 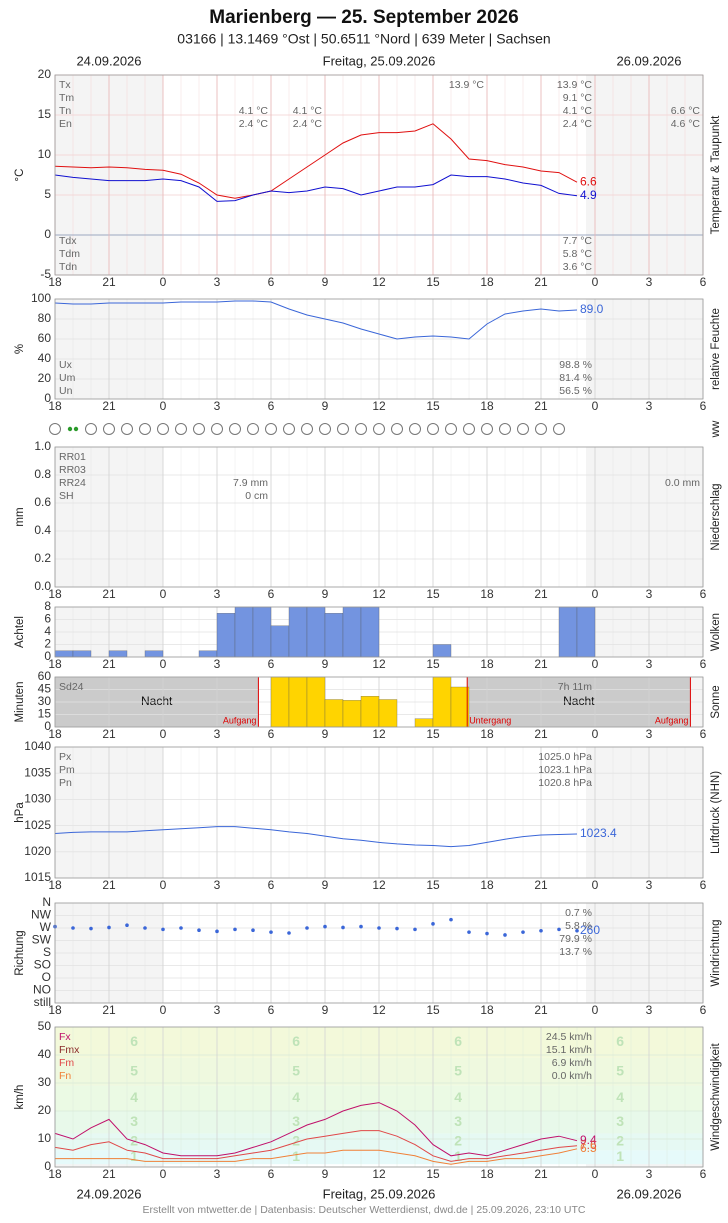 What do you see at coordinates (716, 349) in the screenshot?
I see `side-label: relative Feuchte` at bounding box center [716, 349].